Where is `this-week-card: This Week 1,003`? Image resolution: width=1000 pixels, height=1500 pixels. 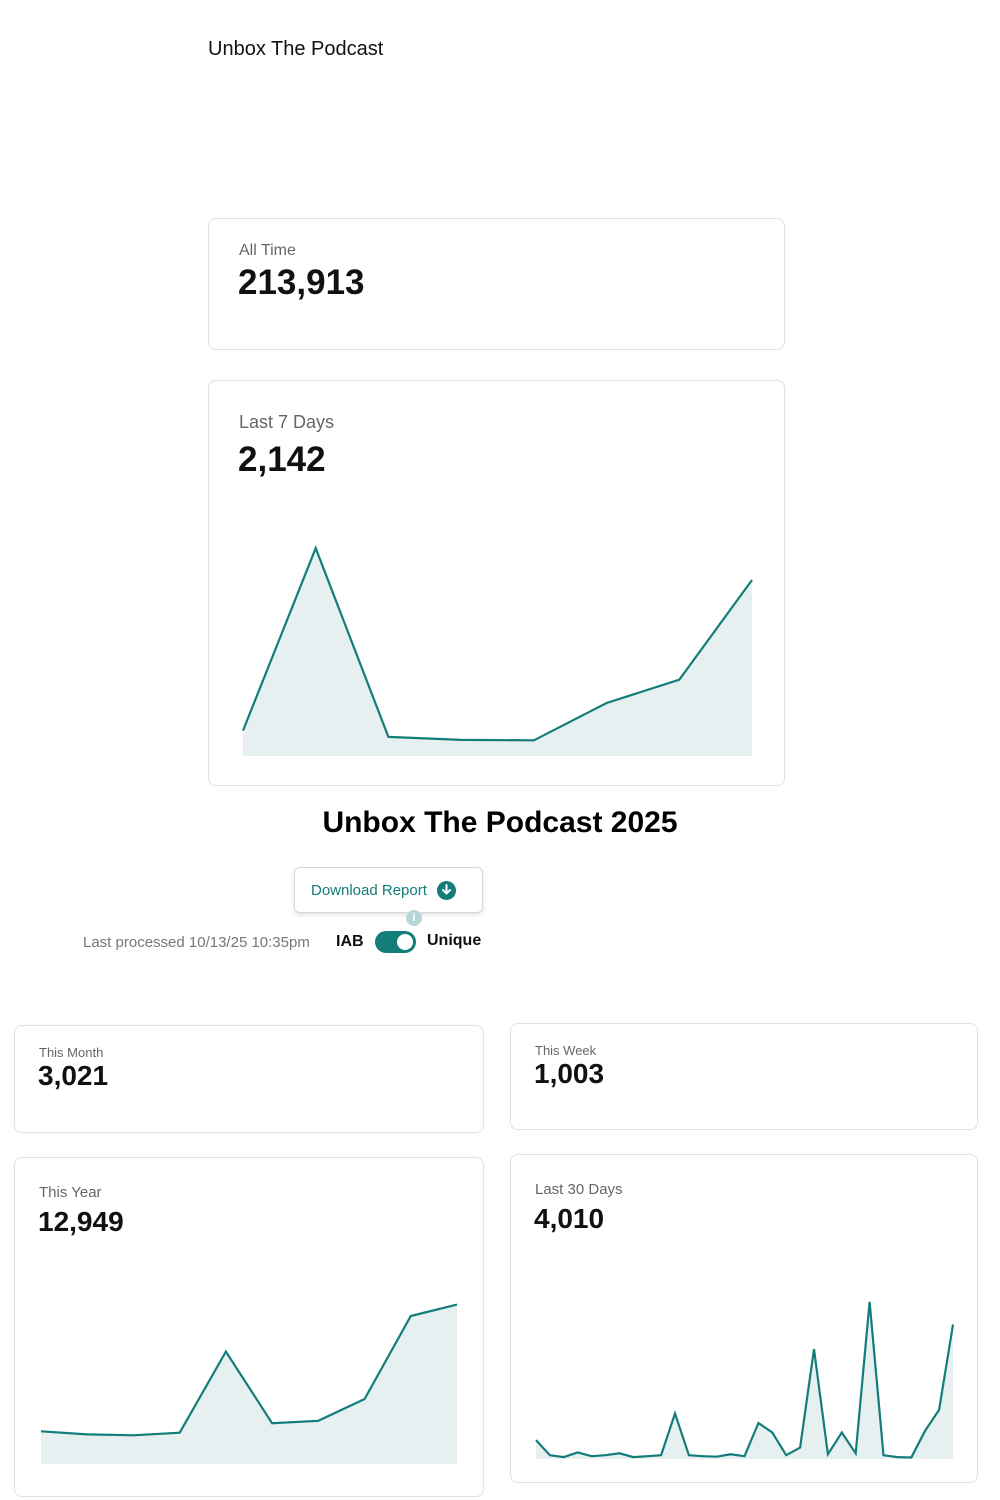
this-week-card: This Week 1,003 is located at coordinates (744, 1076).